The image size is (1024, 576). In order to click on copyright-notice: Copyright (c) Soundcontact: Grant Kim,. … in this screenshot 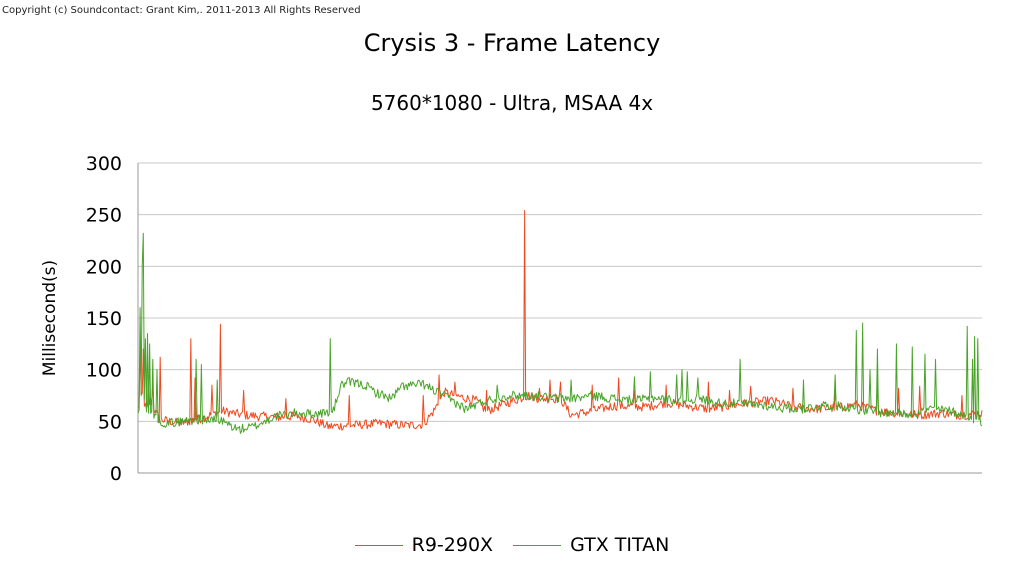, I will do `click(181, 10)`.